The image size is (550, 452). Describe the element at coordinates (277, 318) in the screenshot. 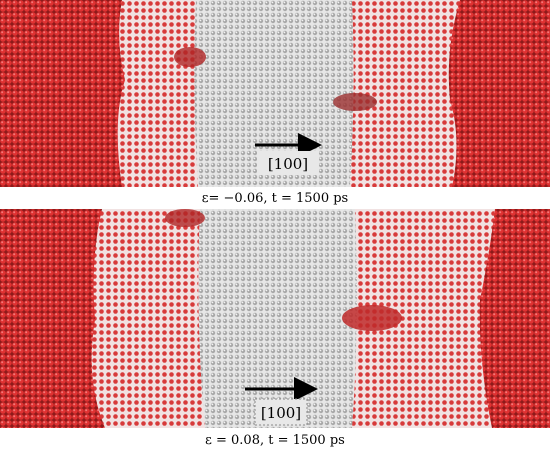

I see `gray-region` at that location.